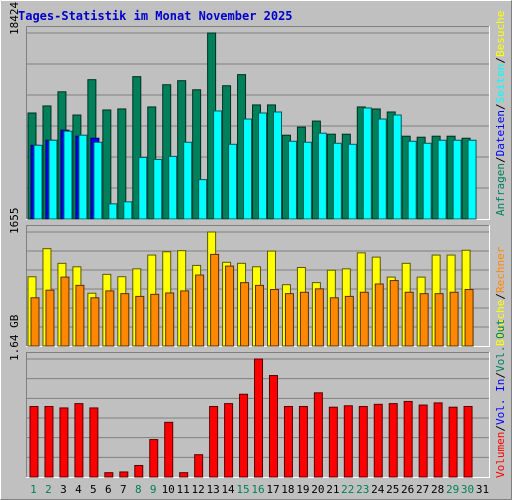  I want to click on x-tick-label: 6, so click(108, 489).